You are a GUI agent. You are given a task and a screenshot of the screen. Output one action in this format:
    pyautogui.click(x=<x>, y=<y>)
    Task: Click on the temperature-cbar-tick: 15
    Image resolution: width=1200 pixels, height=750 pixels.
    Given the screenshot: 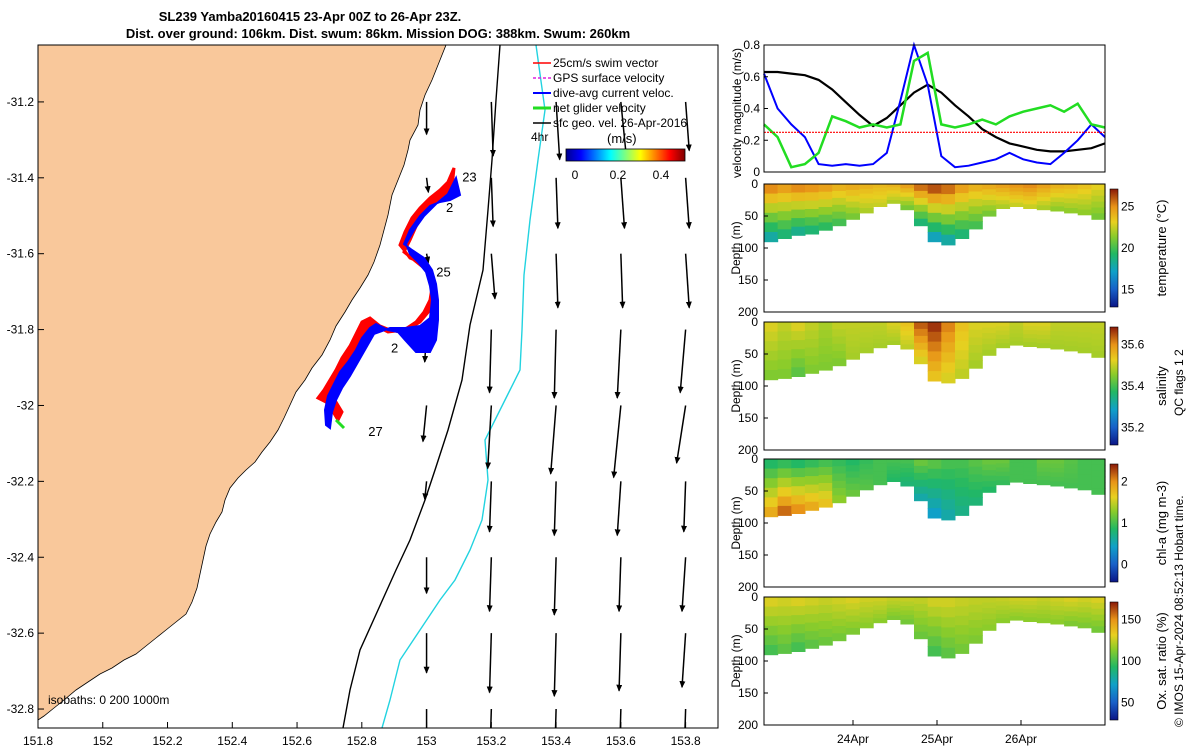 What is the action you would take?
    pyautogui.click(x=1128, y=289)
    